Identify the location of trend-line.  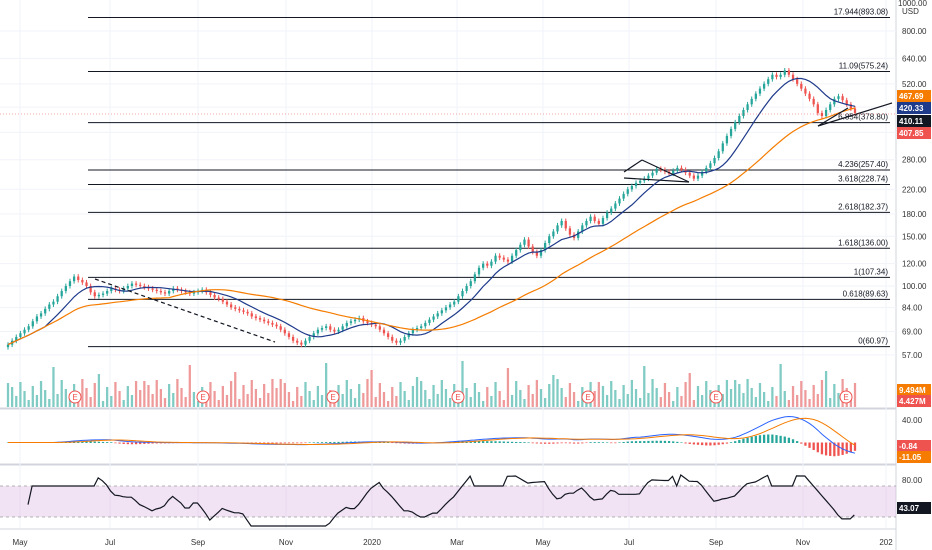
(665, 171).